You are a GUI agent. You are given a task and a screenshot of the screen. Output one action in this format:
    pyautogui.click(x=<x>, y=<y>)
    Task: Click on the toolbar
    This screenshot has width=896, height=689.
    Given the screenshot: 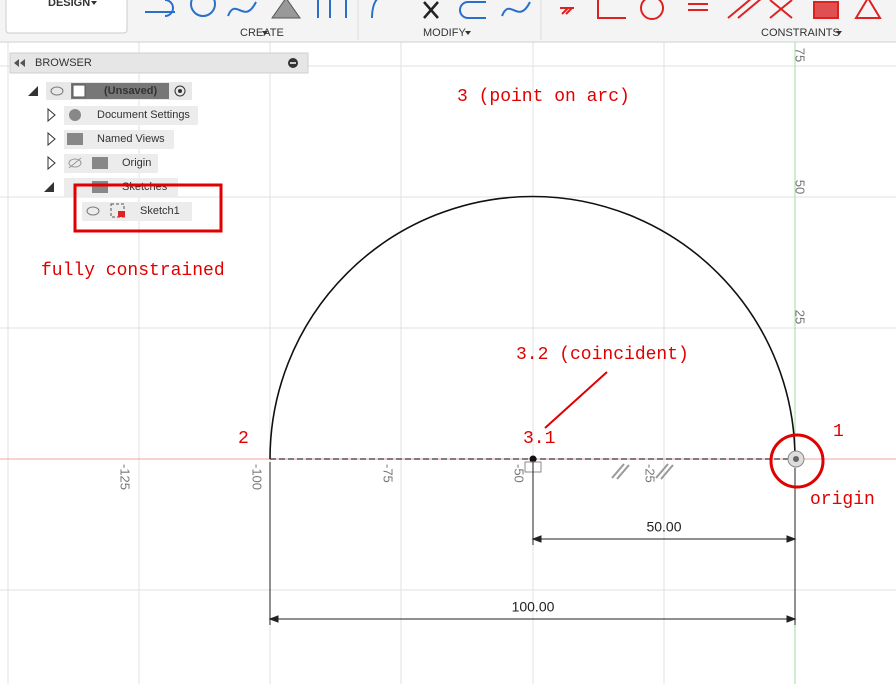 What is the action you would take?
    pyautogui.click(x=448, y=21)
    